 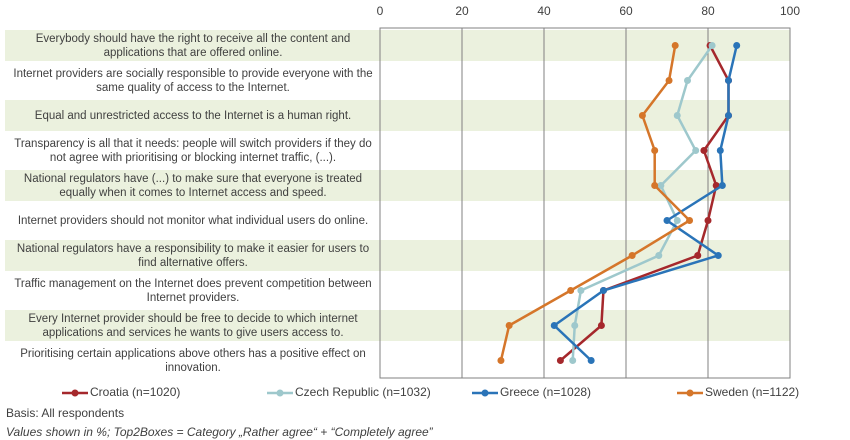 What do you see at coordinates (363, 392) in the screenshot?
I see `legend-label: Czech Republic (n=1032)` at bounding box center [363, 392].